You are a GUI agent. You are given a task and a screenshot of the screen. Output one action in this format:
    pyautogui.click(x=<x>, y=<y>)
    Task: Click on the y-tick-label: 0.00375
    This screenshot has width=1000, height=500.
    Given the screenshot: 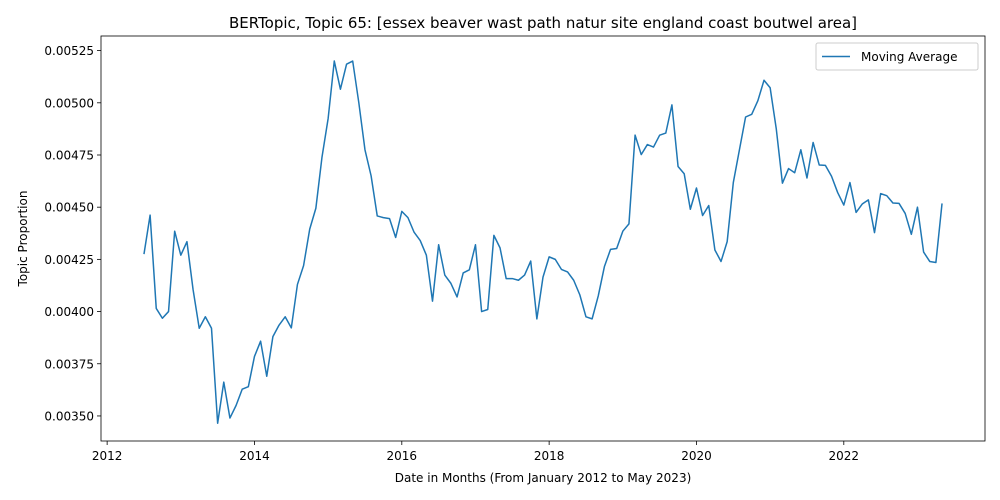 What is the action you would take?
    pyautogui.click(x=69, y=364)
    